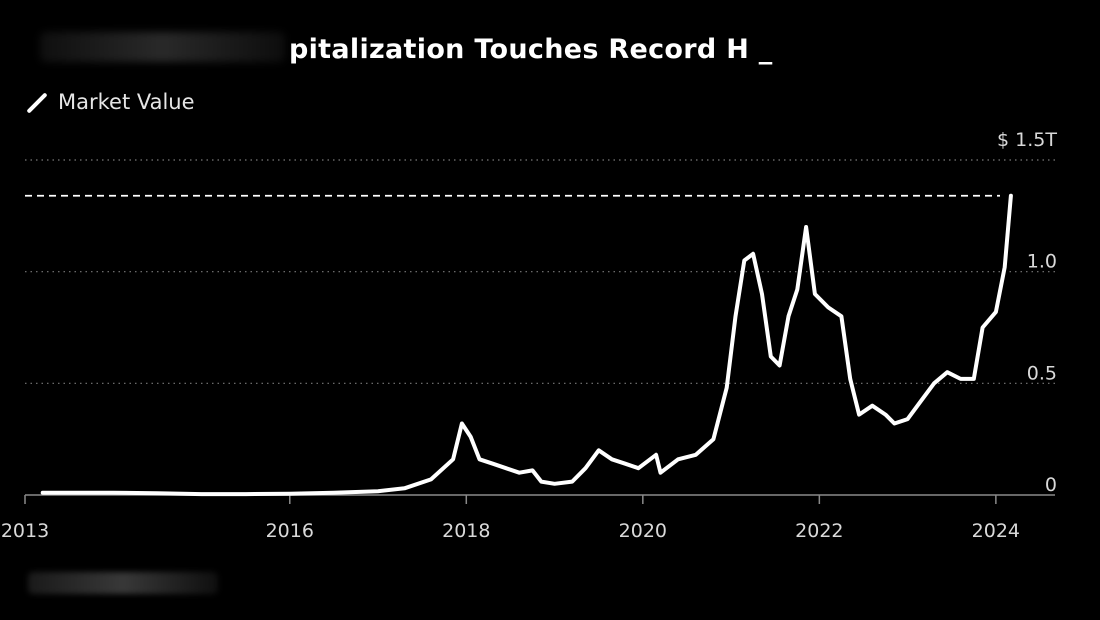 The width and height of the screenshot is (1100, 620). I want to click on y-tick-label: 1.0, so click(1042, 262).